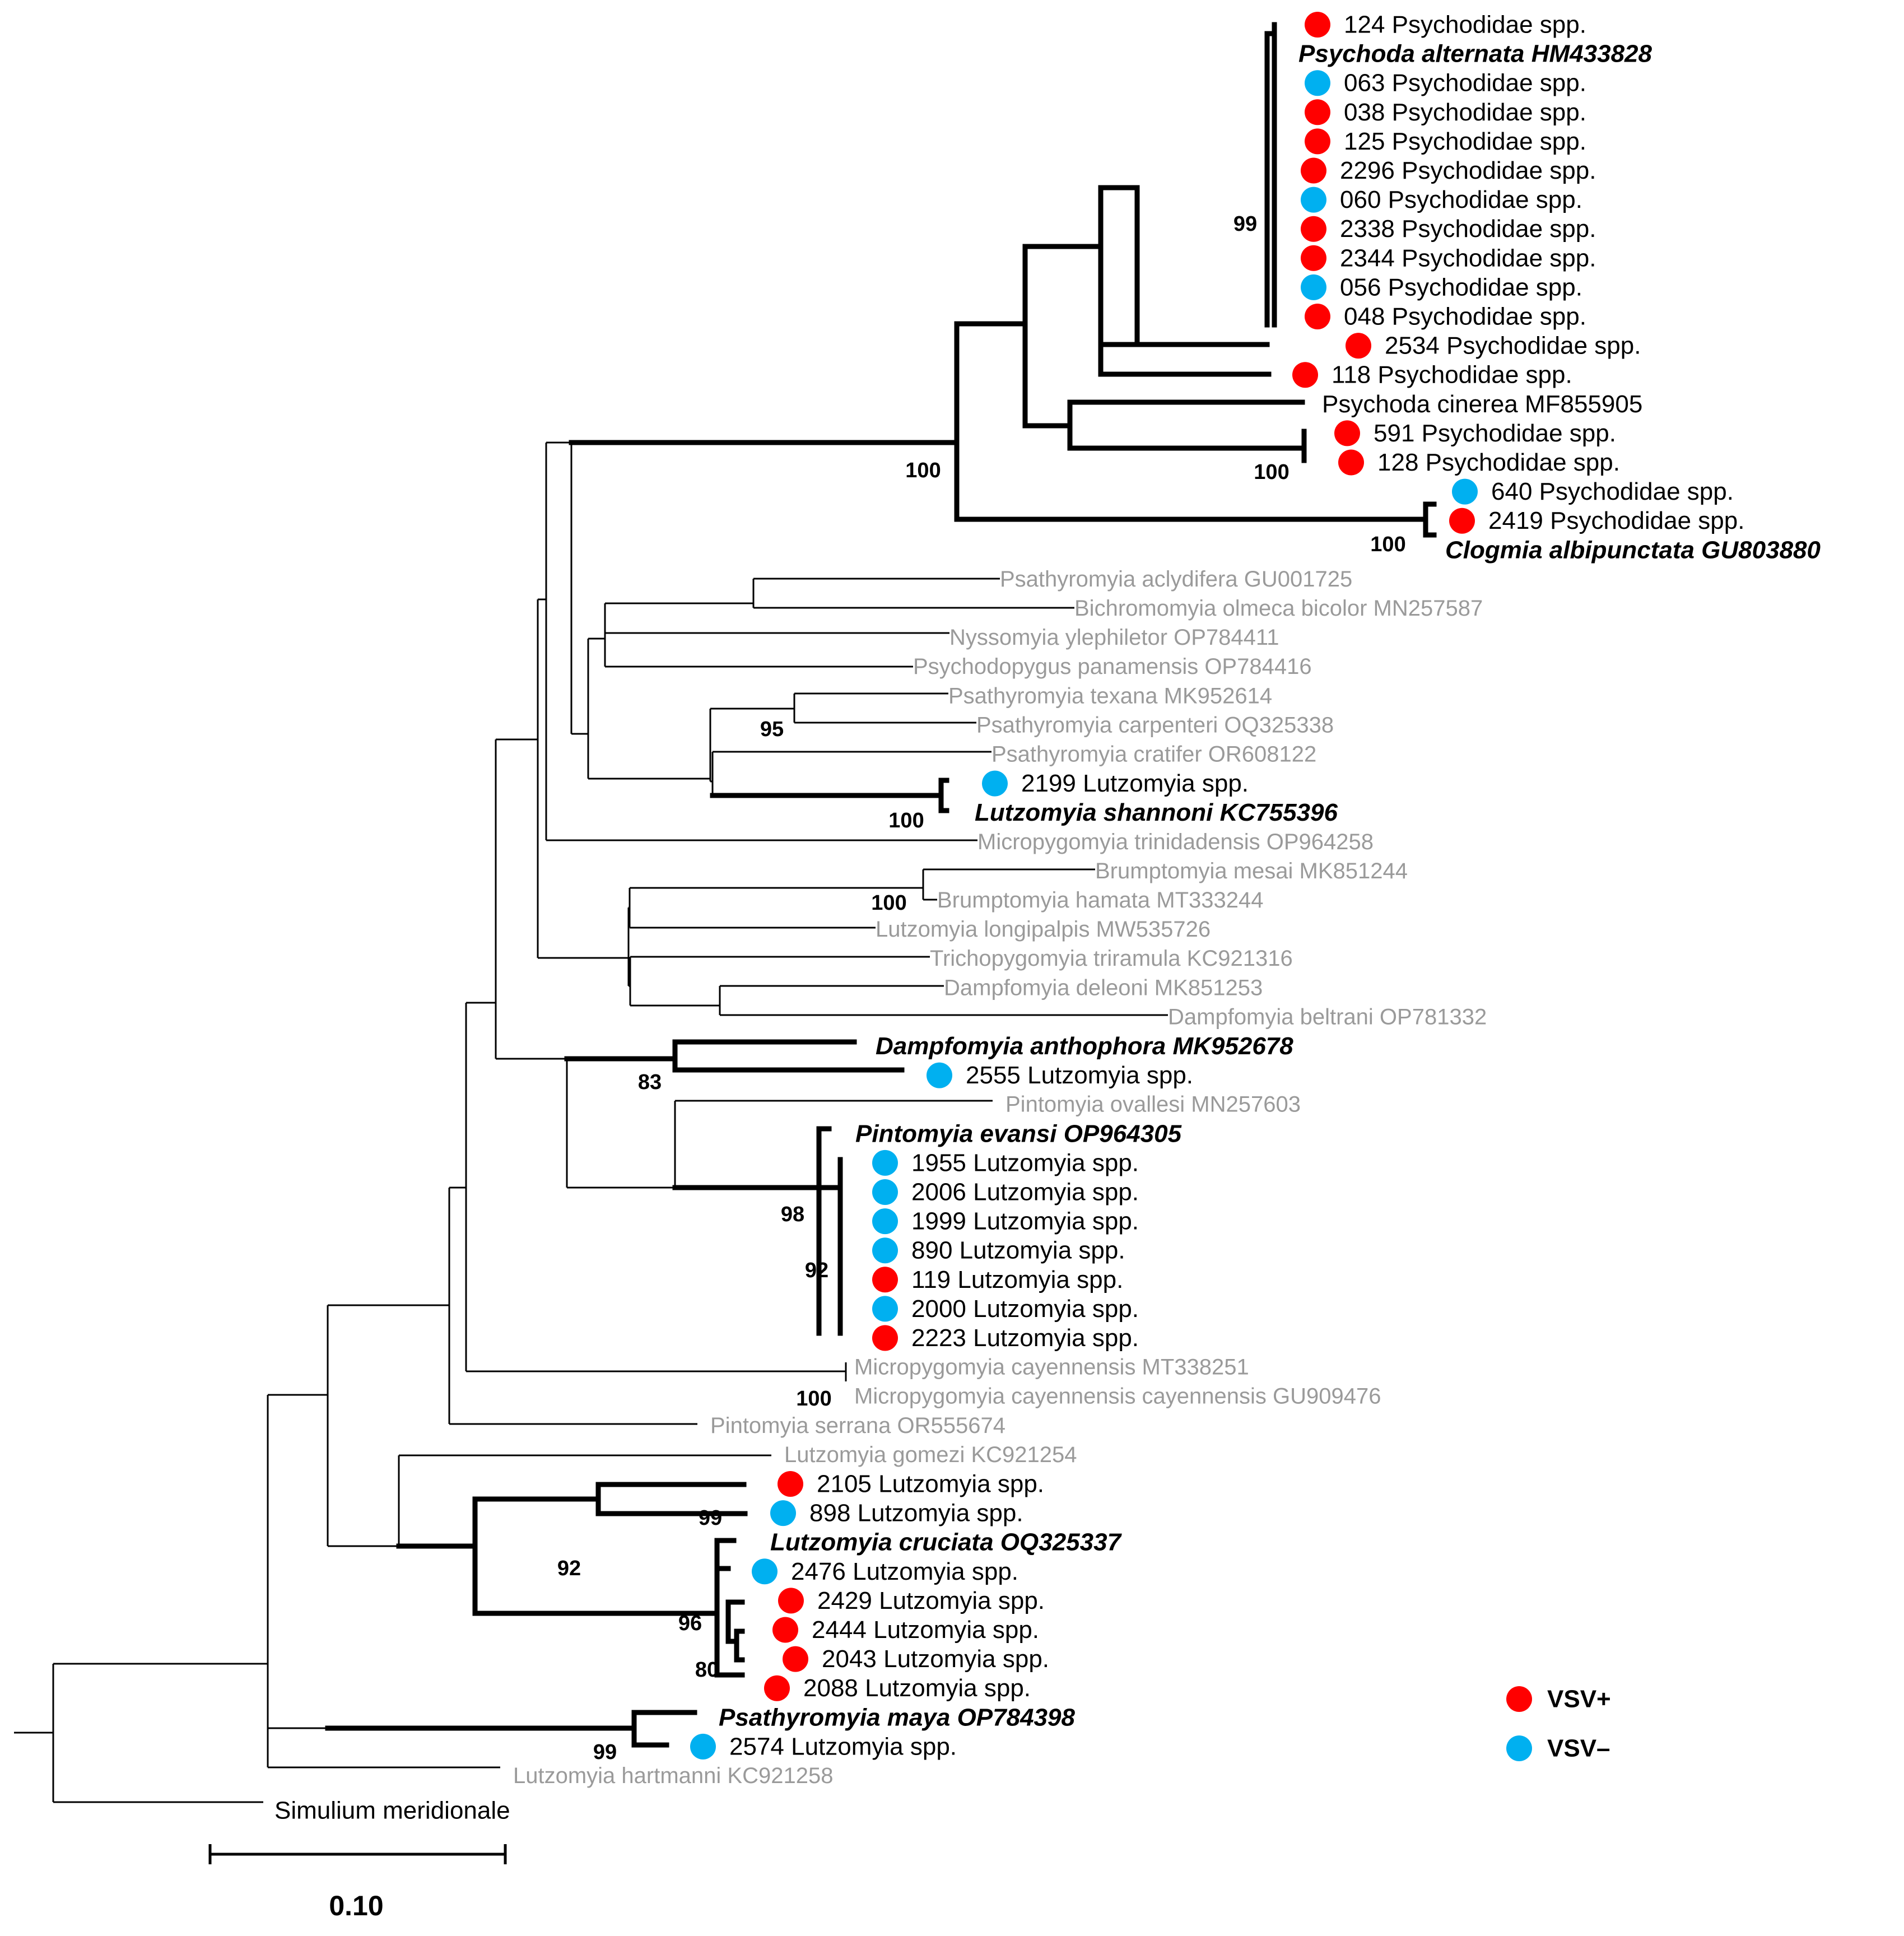  I want to click on tip-label: 128 Psychodidae spp., so click(1499, 463).